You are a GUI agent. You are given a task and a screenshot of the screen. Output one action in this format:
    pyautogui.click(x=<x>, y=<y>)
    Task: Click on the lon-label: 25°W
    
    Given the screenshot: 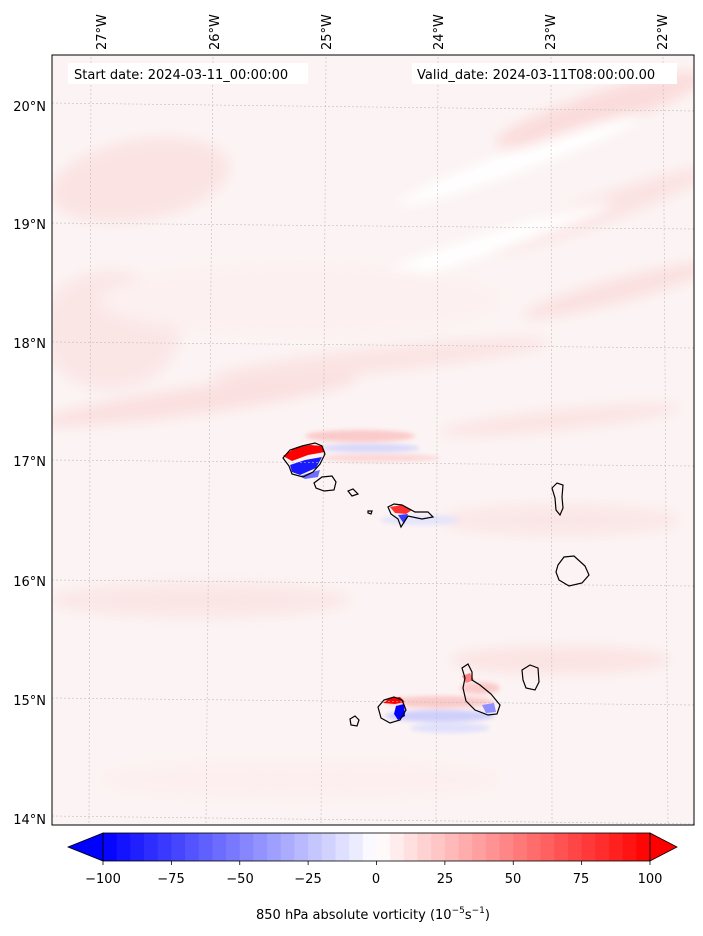 What is the action you would take?
    pyautogui.click(x=327, y=32)
    